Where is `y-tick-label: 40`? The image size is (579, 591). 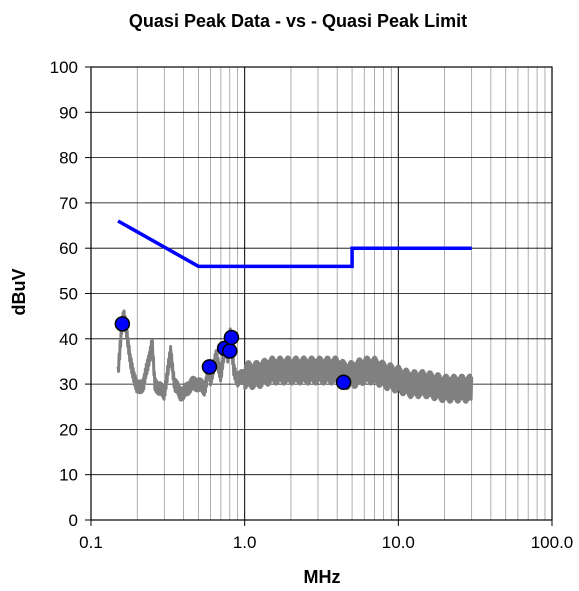 y-tick-label: 40 is located at coordinates (68, 339).